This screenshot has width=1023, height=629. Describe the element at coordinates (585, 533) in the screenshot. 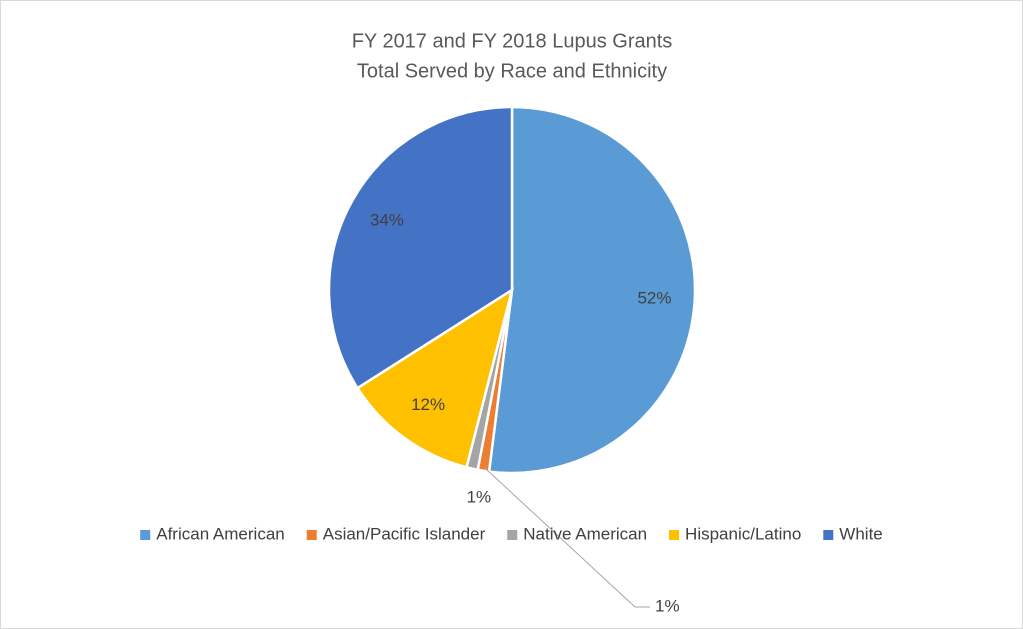

I see `legend-label: Native American` at that location.